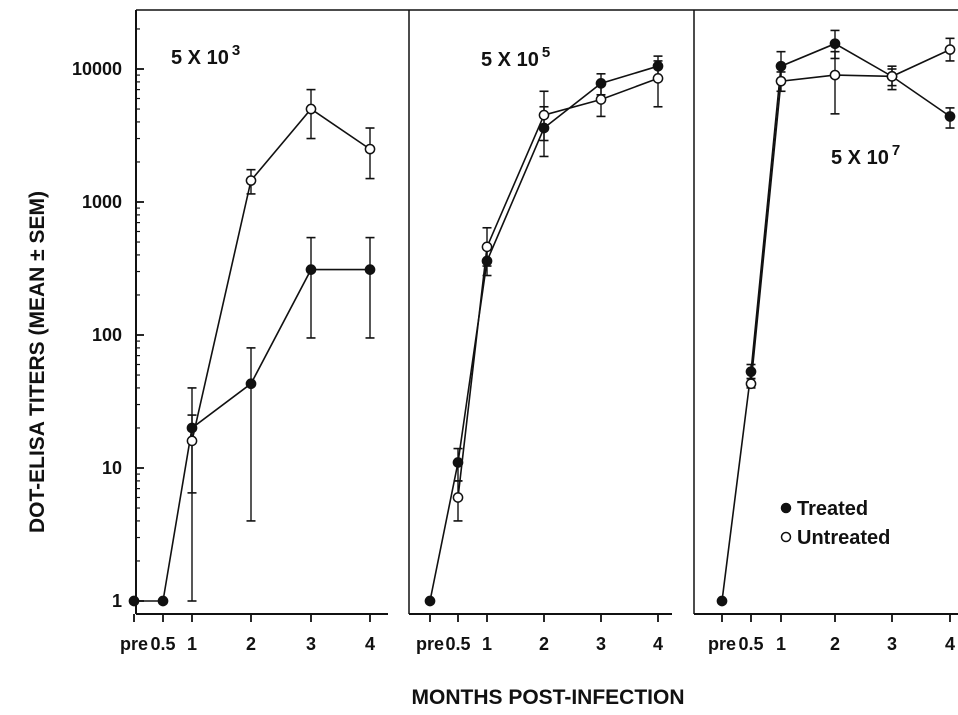 The height and width of the screenshot is (715, 958). I want to click on panel-dose-label: 5 X 10 3, so click(205, 55).